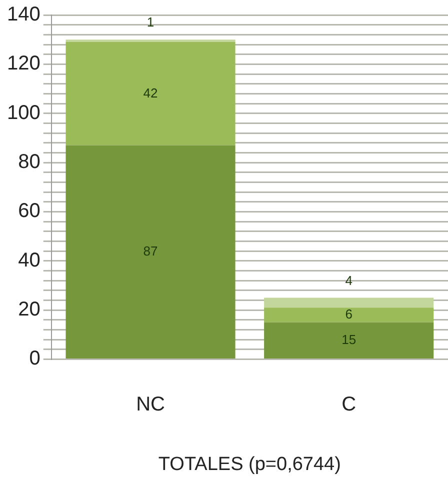 This screenshot has width=448, height=488. I want to click on data-label: 15, so click(349, 339).